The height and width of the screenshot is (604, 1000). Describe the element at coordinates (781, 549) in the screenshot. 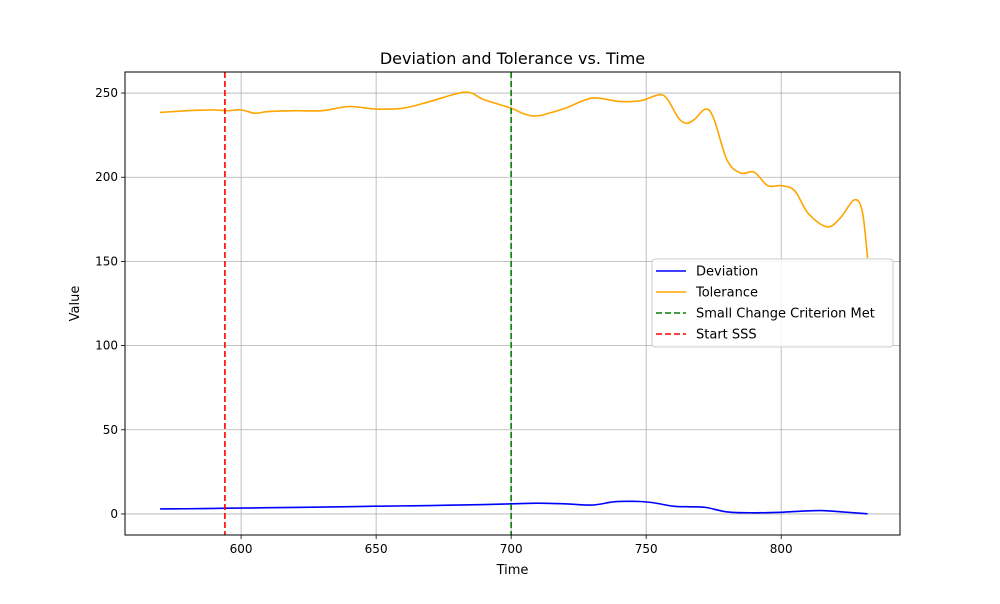

I see `x-tick-label: 800` at that location.